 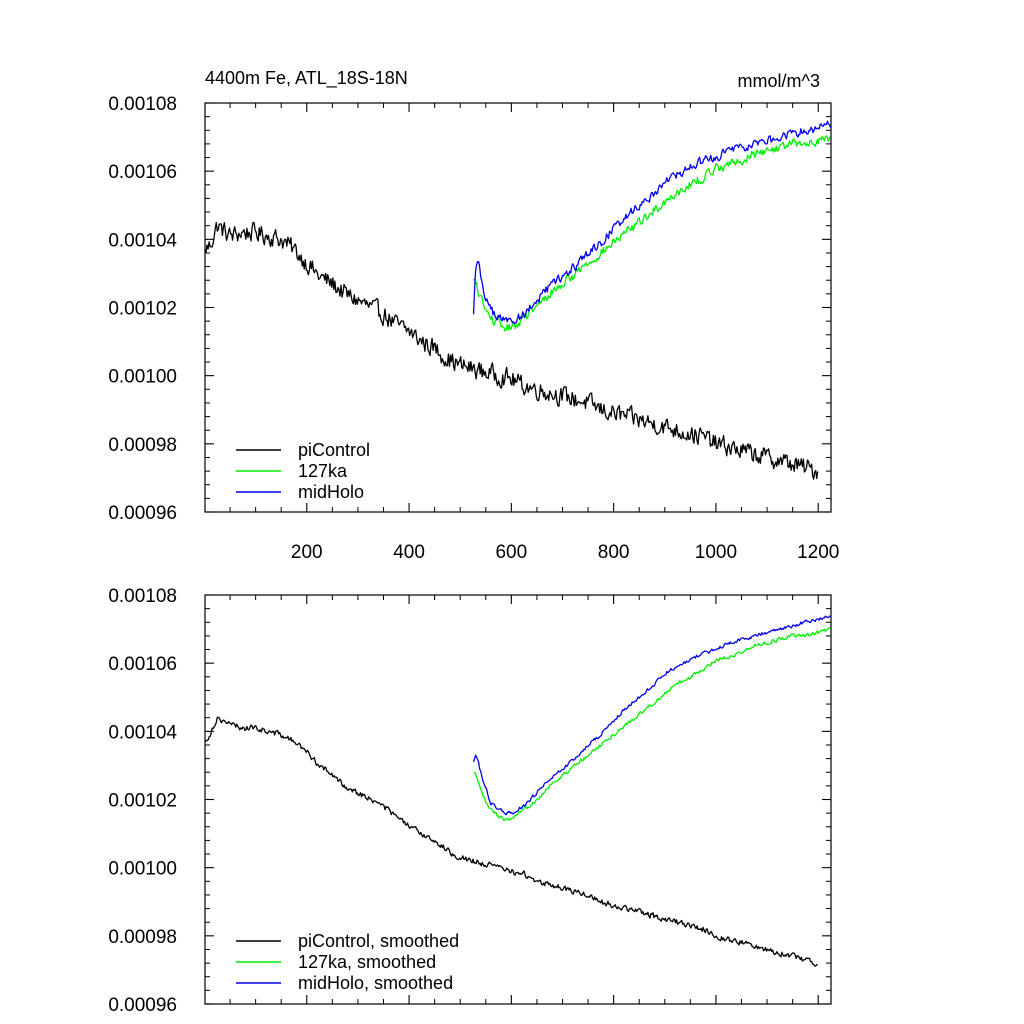 I want to click on units-label: mmol/m^3, so click(x=779, y=81).